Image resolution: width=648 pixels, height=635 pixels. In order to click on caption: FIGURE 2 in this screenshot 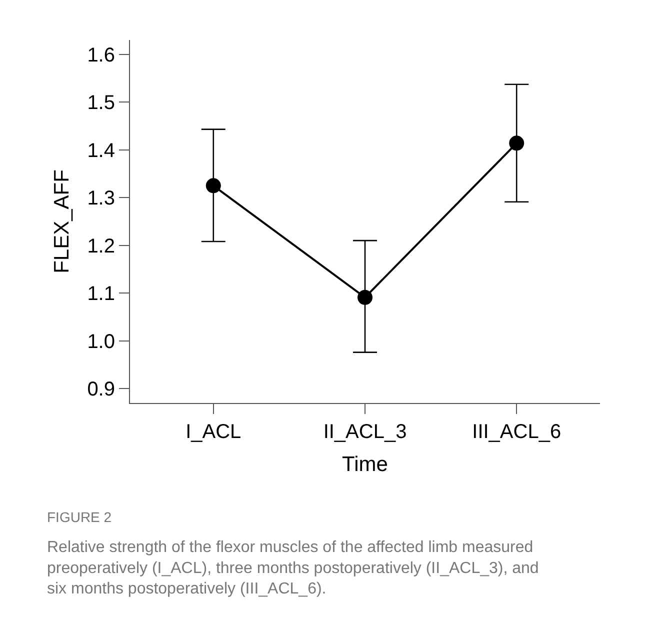, I will do `click(79, 517)`.